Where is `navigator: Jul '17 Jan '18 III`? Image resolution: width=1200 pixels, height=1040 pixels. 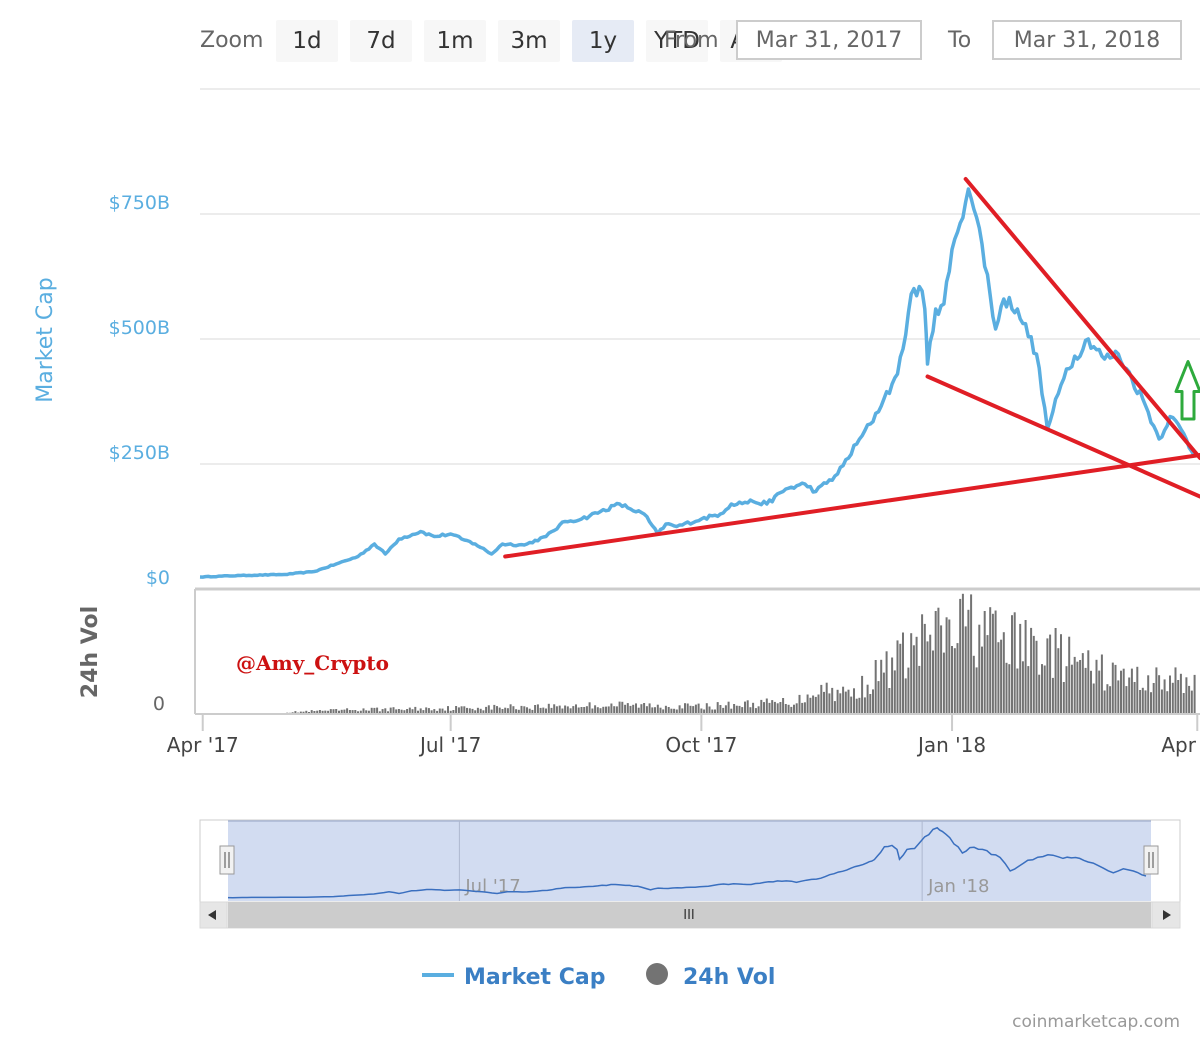 navigator: Jul '17 Jan '18 III is located at coordinates (690, 874).